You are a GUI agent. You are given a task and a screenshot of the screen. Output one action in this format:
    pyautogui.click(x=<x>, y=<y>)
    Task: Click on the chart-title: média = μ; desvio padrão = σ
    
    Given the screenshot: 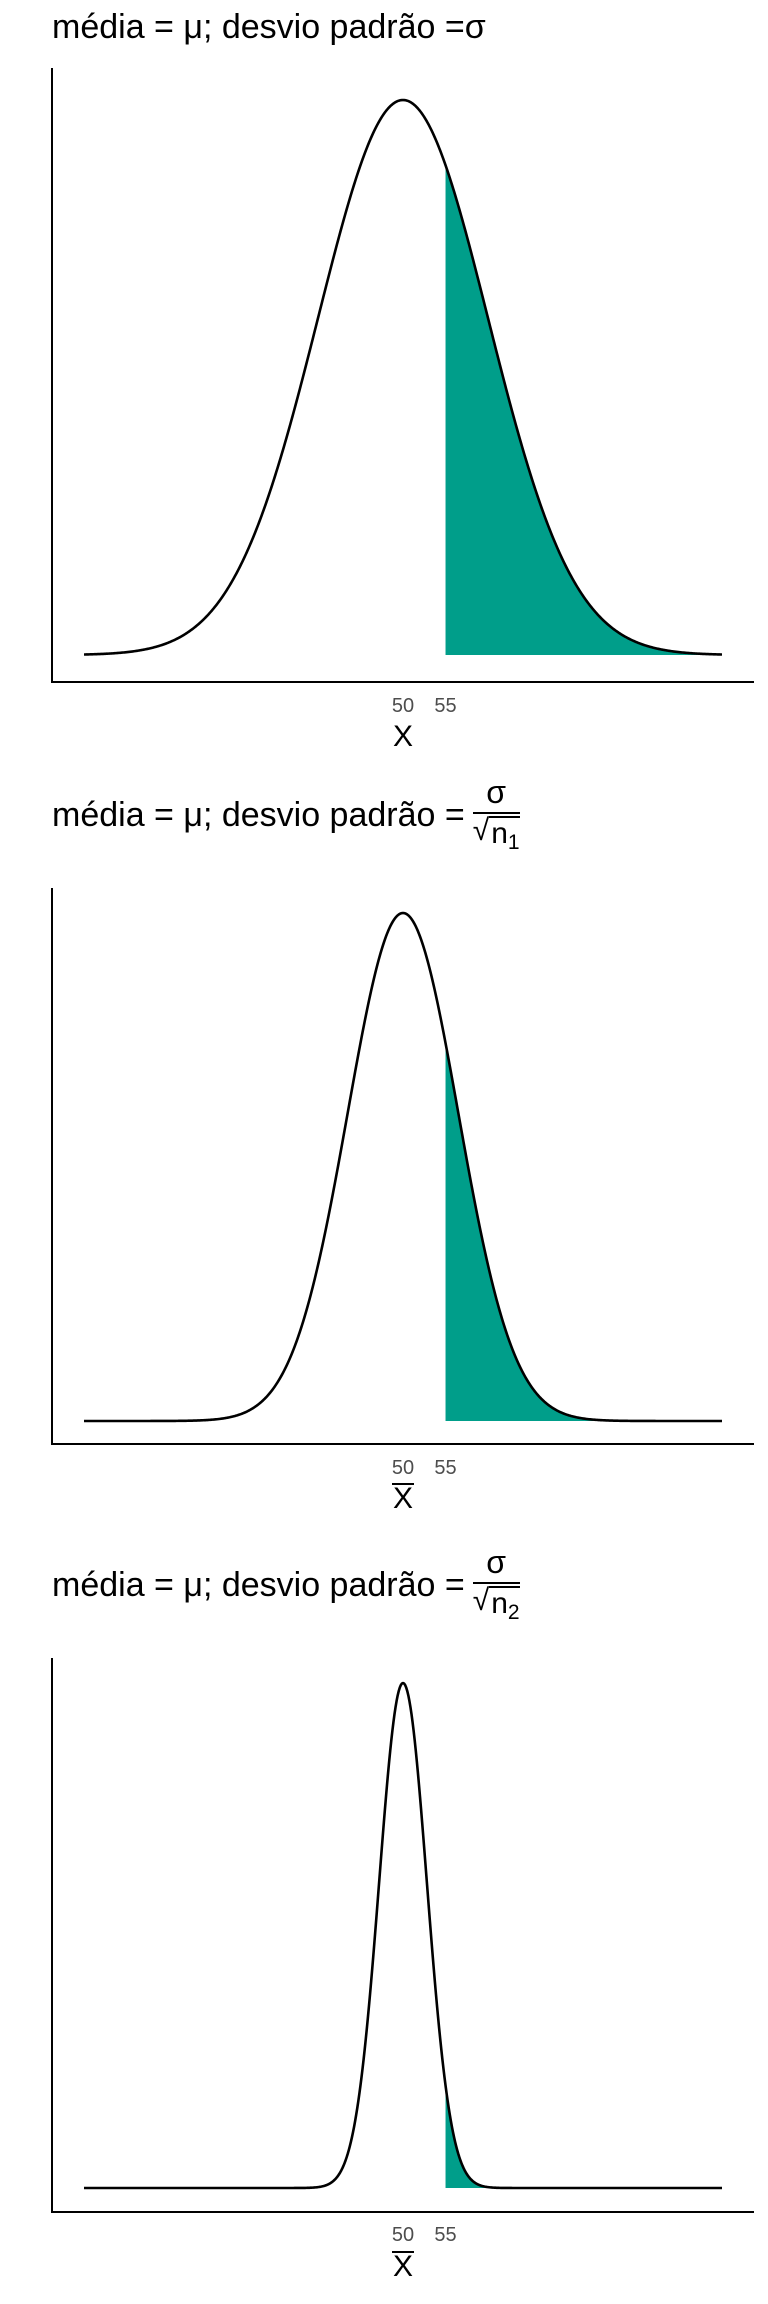 What is the action you would take?
    pyautogui.click(x=269, y=27)
    